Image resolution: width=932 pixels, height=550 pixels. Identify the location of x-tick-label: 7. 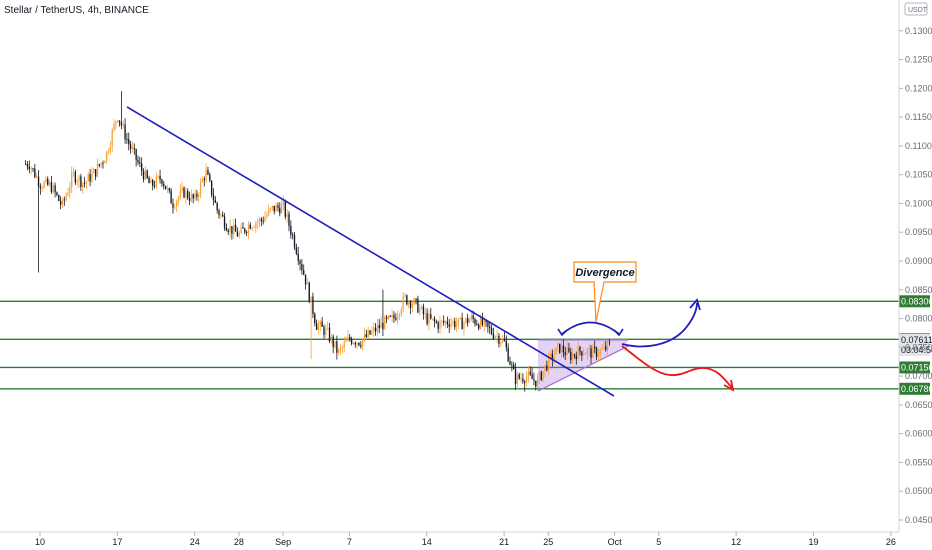
(349, 542).